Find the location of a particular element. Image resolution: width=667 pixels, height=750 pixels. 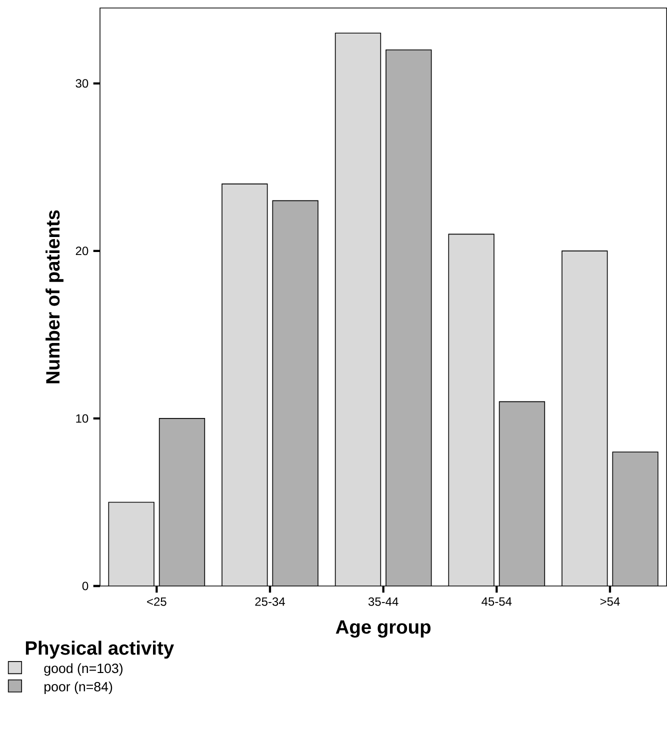

x-tick-label: 25-34 is located at coordinates (270, 601).